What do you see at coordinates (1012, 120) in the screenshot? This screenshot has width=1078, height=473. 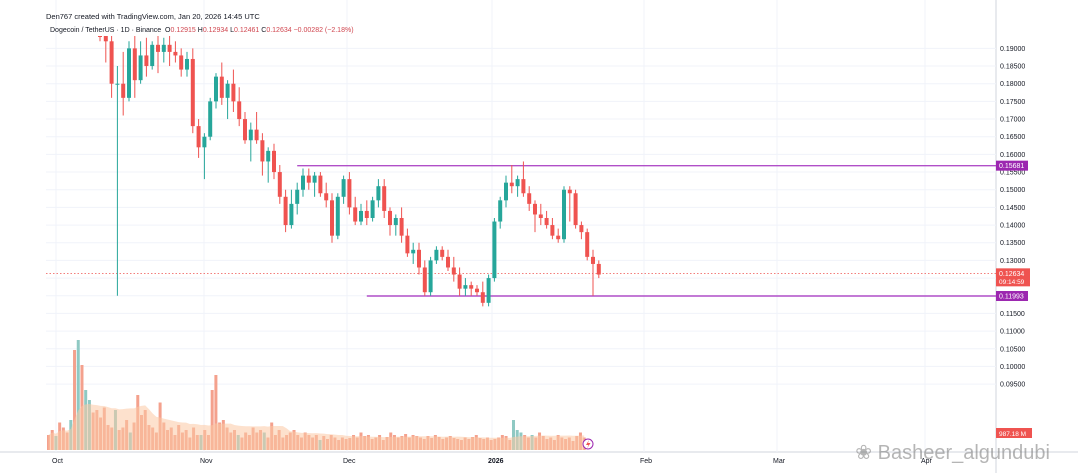 I see `y-tick-label: 0.17000` at bounding box center [1012, 120].